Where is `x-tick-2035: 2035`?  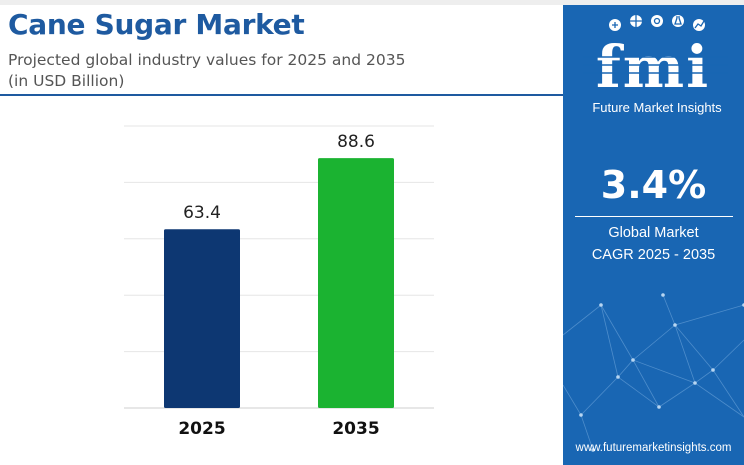 x-tick-2035: 2035 is located at coordinates (355, 429).